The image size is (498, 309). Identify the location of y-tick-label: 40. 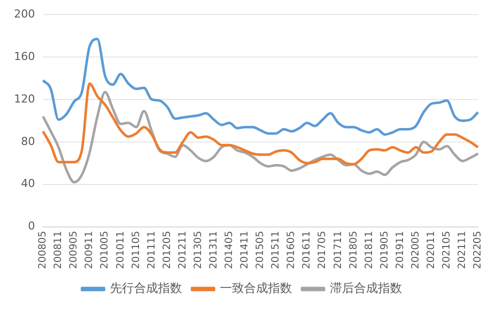
(27, 183).